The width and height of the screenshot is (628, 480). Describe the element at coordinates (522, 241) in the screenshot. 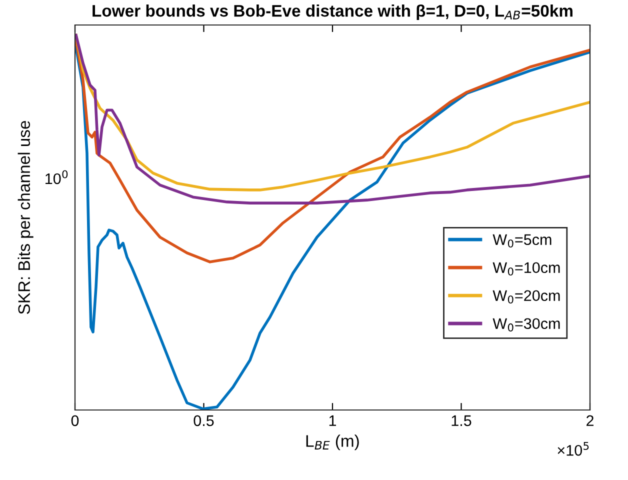

I see `legend-label: W$_{0}$=5cm` at that location.